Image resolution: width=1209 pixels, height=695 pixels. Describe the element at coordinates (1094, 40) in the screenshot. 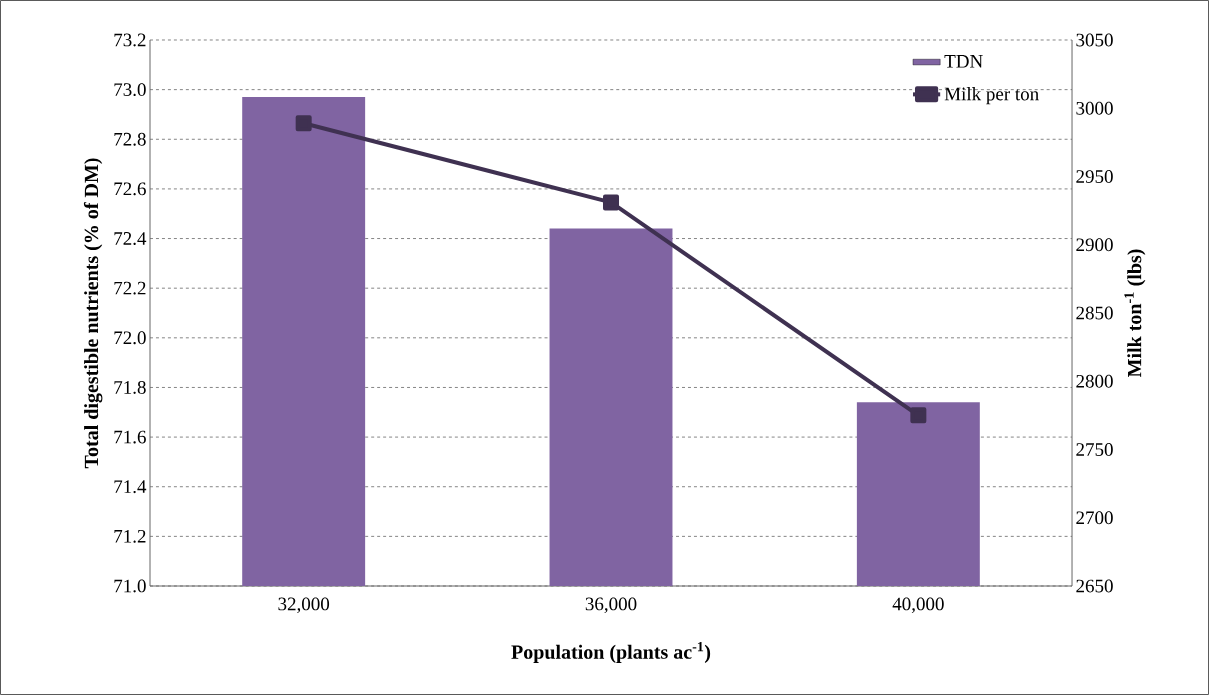

I see `y2-tick-label: 3050` at that location.